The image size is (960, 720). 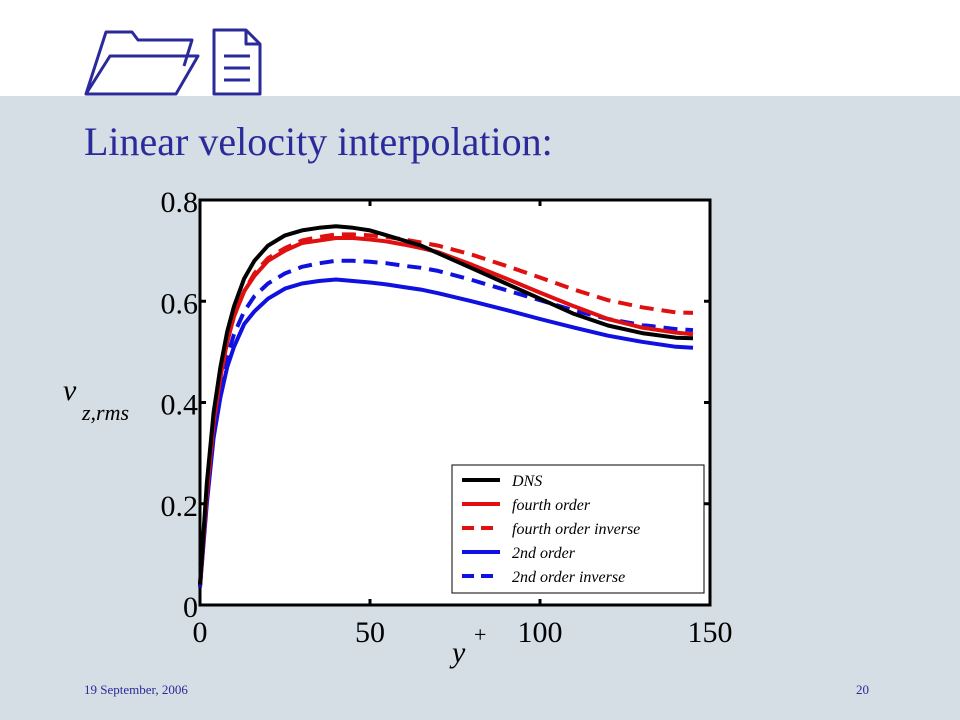 I want to click on legend-label: fourth order inverse, so click(x=576, y=529).